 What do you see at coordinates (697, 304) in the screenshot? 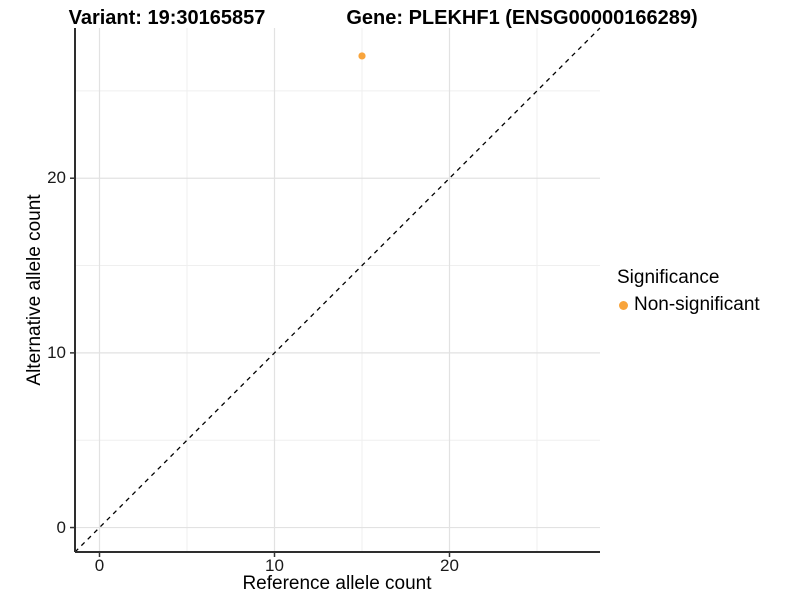
I see `legend-label: Non-significant` at bounding box center [697, 304].